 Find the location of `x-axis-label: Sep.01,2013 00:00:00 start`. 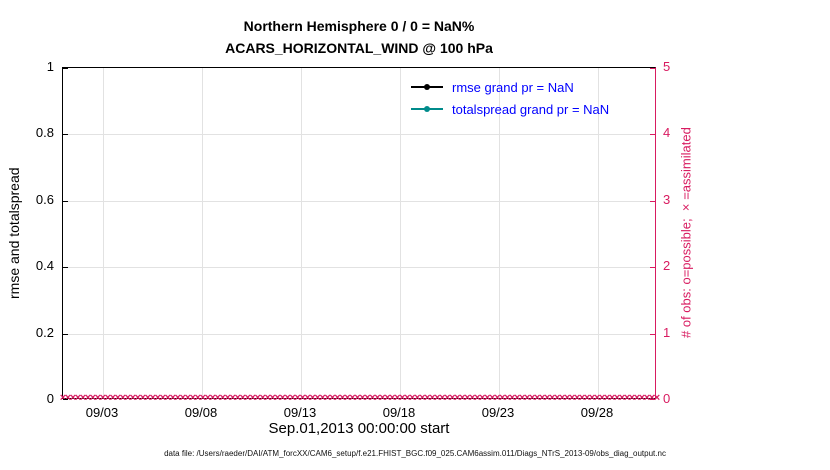

x-axis-label: Sep.01,2013 00:00:00 start is located at coordinates (359, 428).